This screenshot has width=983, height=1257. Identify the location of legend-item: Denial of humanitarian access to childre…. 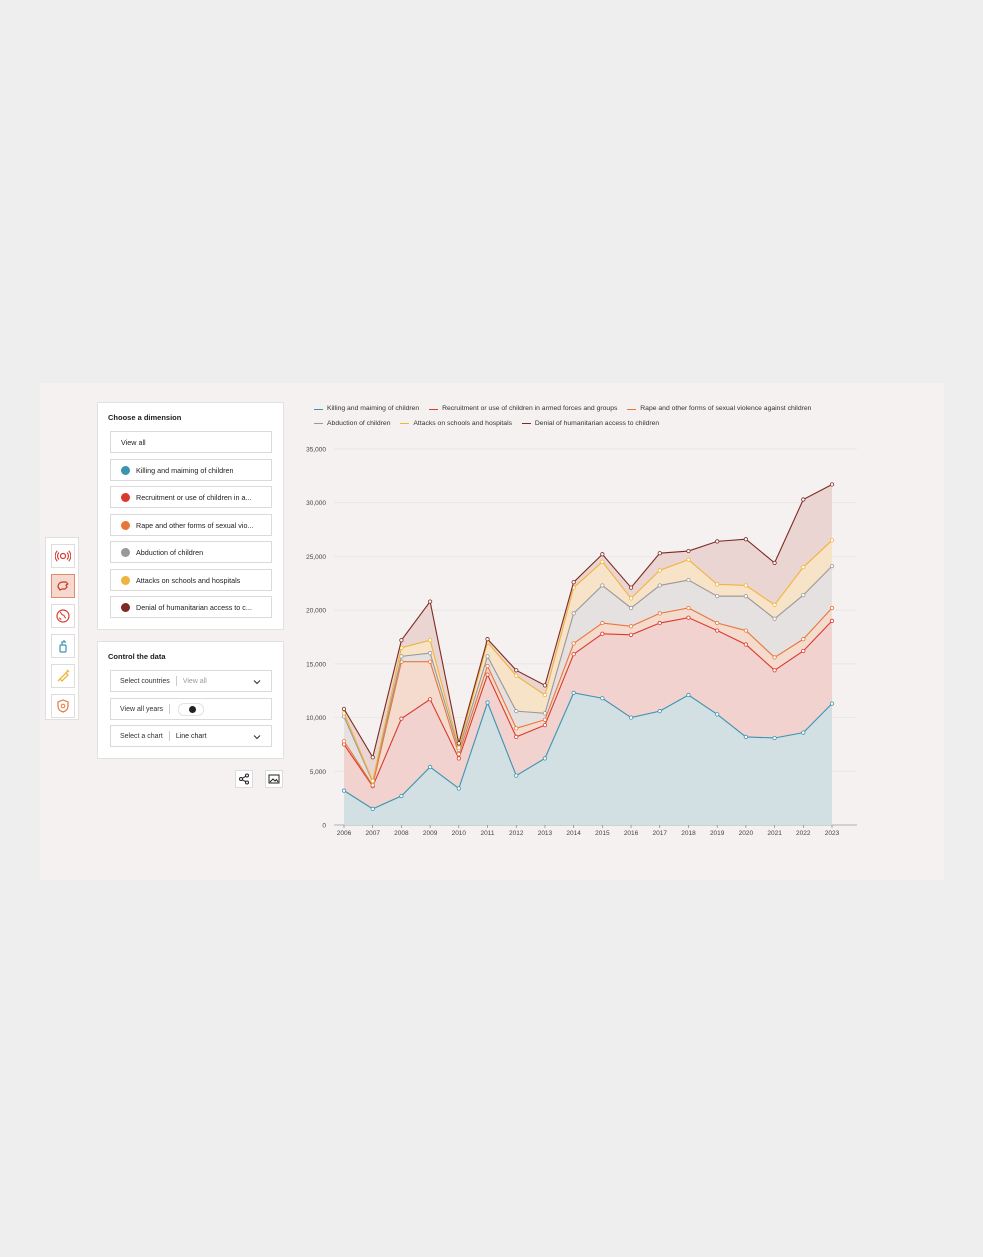
(590, 424).